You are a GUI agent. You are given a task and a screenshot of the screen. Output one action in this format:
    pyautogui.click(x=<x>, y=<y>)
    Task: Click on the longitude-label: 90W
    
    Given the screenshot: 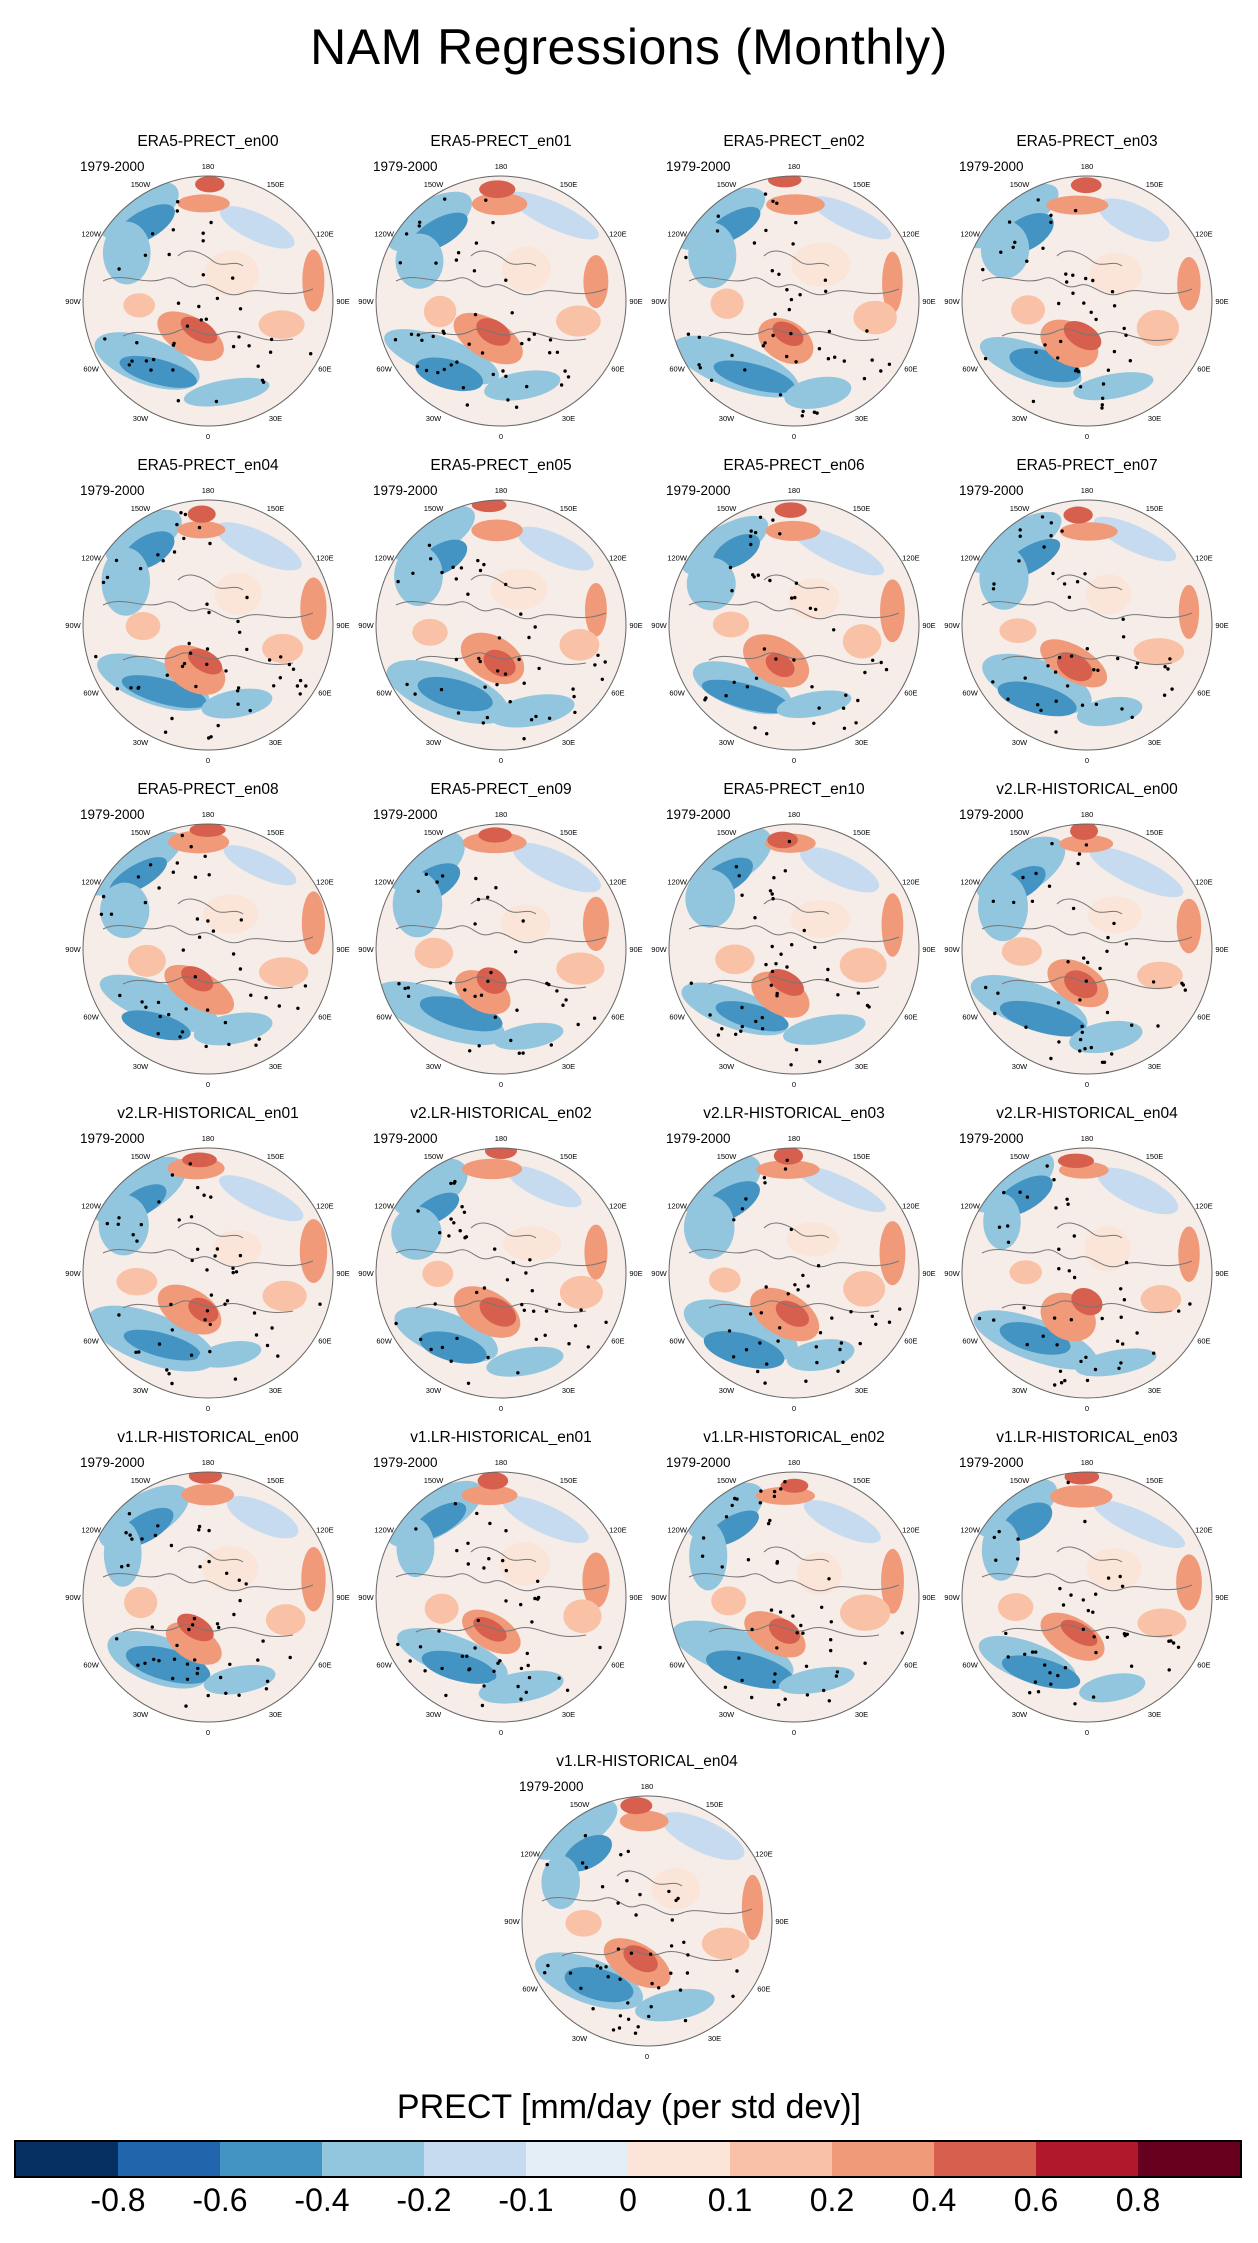 What is the action you would take?
    pyautogui.click(x=952, y=625)
    